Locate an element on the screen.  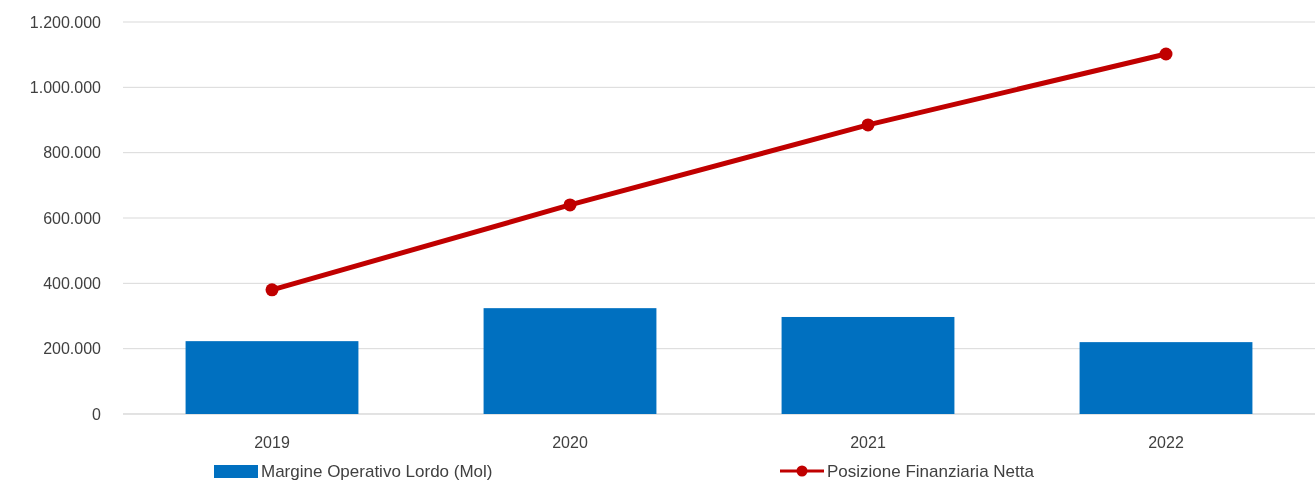
y-tick-label: 200.000 is located at coordinates (72, 349).